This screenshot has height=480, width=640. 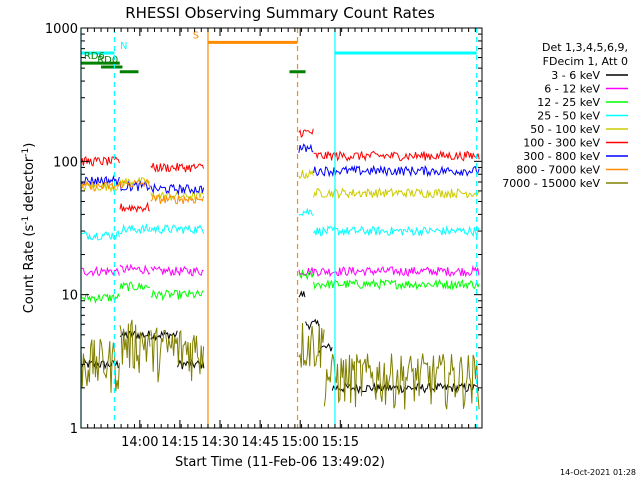 I want to click on legend-label-25-50-kev: 25 - 50 keV, so click(x=568, y=116).